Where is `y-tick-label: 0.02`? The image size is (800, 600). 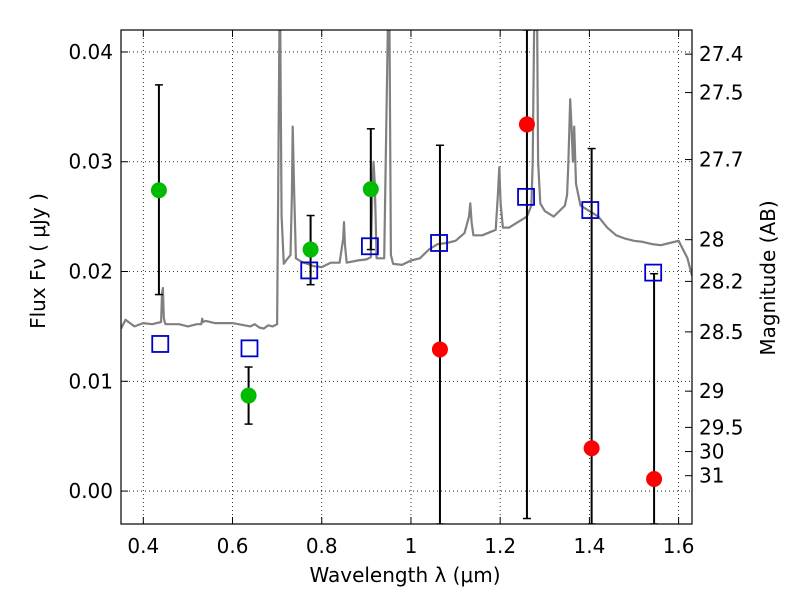
y-tick-label: 0.02 is located at coordinates (90, 272).